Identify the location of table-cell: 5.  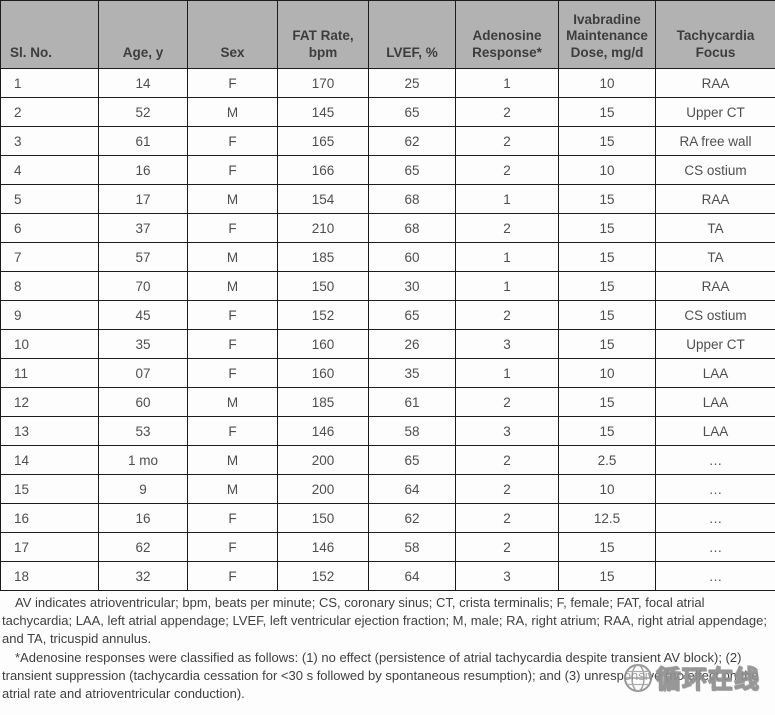
(49, 199).